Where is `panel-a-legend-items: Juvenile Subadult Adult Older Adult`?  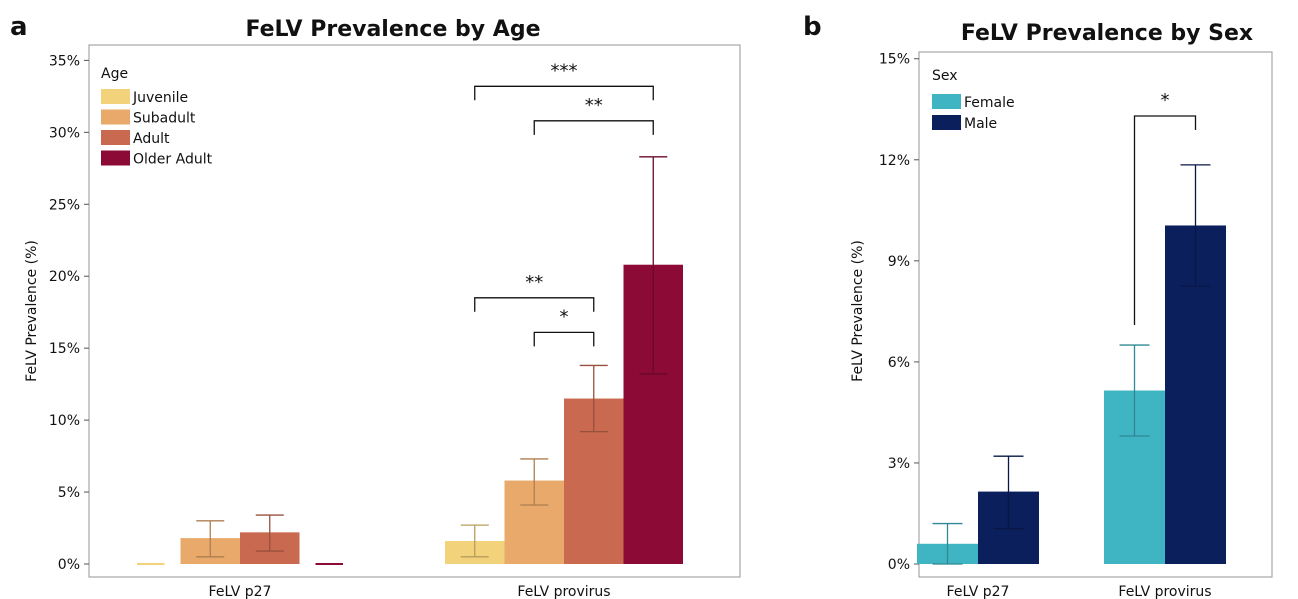
panel-a-legend-items: Juvenile Subadult Adult Older Adult is located at coordinates (157, 128).